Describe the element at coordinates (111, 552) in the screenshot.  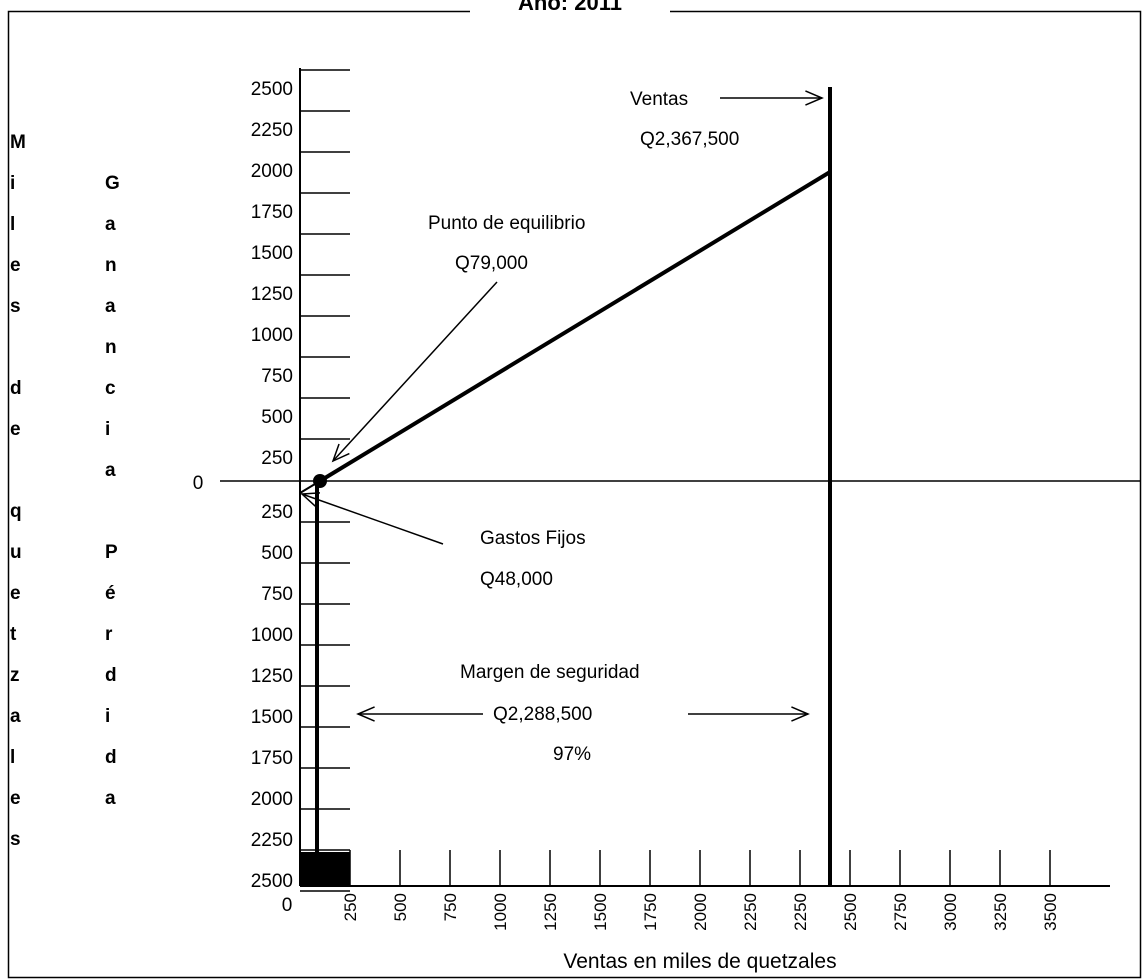
I see `loss-title-letter: P` at that location.